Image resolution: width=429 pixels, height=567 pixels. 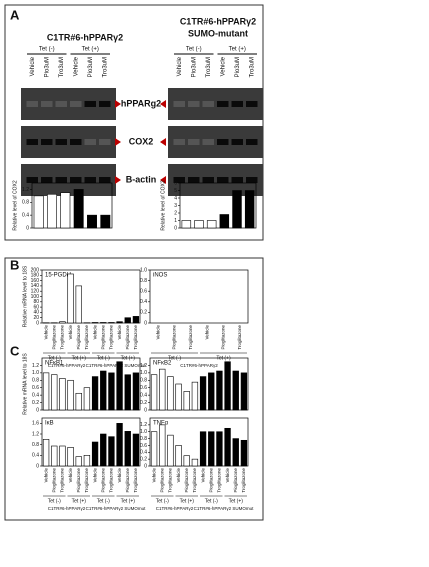 What do you see at coordinates (35, 276) in the screenshot?
I see `y-tick-label: 180` at bounding box center [35, 276].